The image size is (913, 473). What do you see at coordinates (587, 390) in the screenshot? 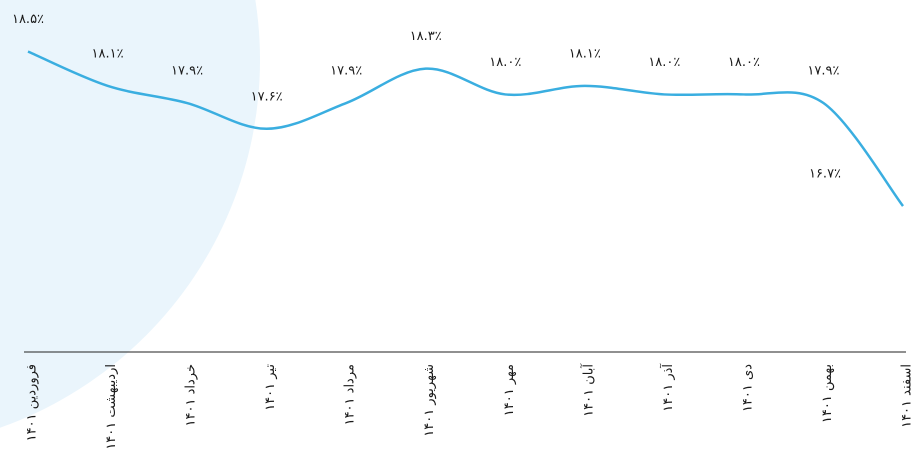
I see `x-tick-label: آبان ۱۴۰۱` at bounding box center [587, 390].